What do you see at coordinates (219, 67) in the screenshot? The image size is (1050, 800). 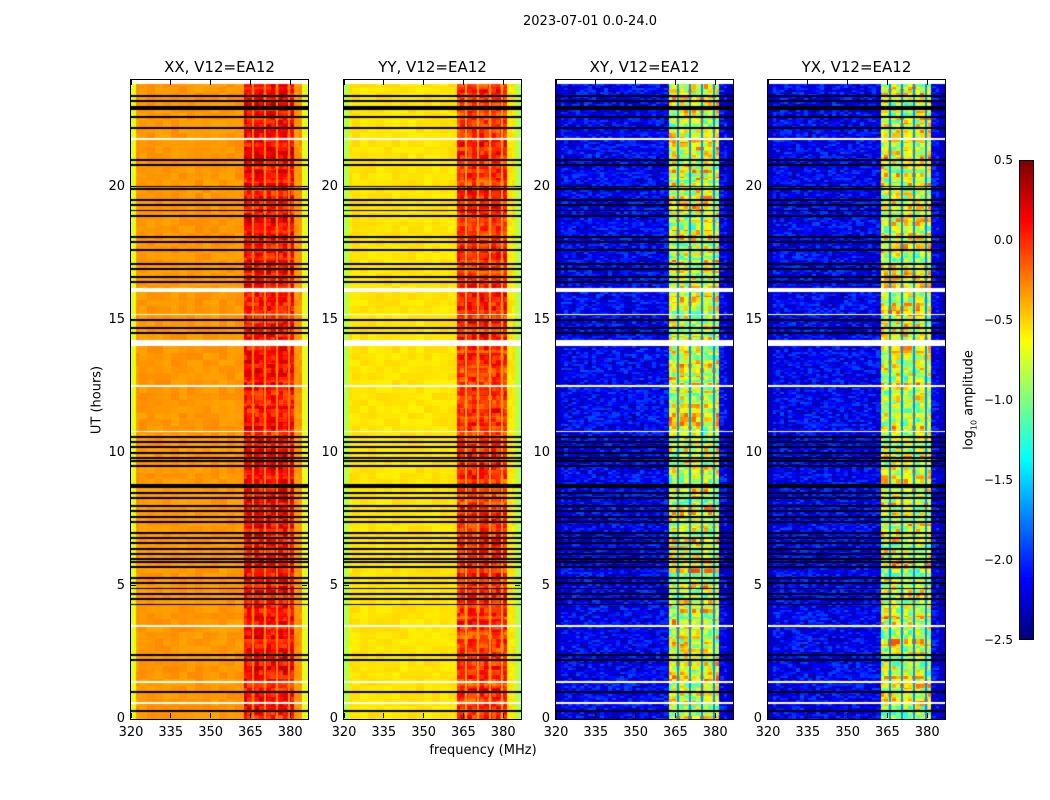 I see `panel-title: XX, V12=EA12` at bounding box center [219, 67].